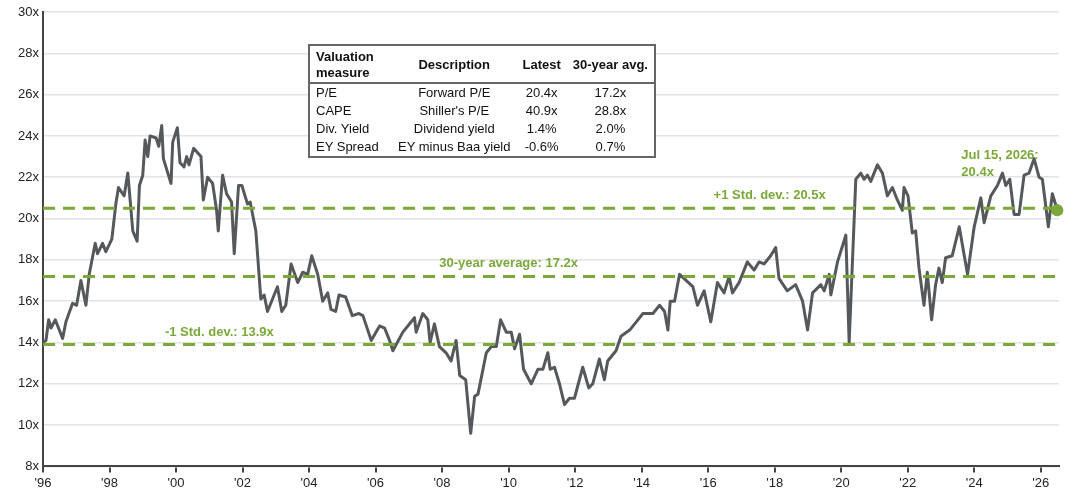 The height and width of the screenshot is (494, 1071). I want to click on x-tick-label: '02, so click(243, 482).